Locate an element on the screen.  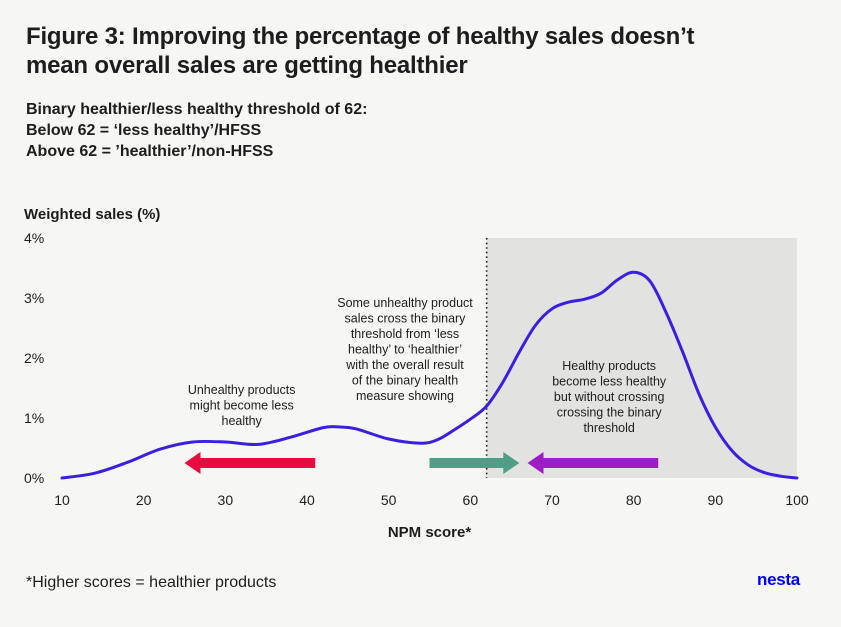
annotation-healthy-line-1: Healthy products is located at coordinates (609, 366).